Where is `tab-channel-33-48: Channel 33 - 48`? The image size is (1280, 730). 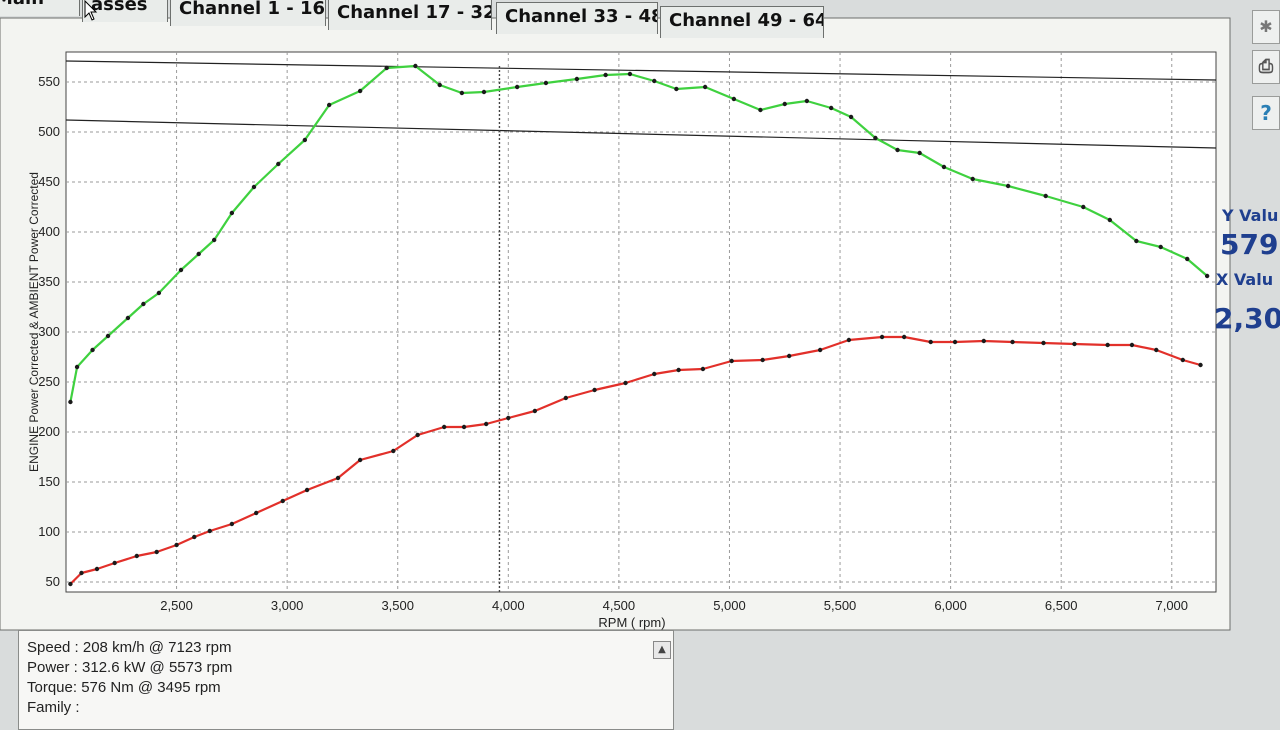 tab-channel-33-48: Channel 33 - 48 is located at coordinates (577, 18).